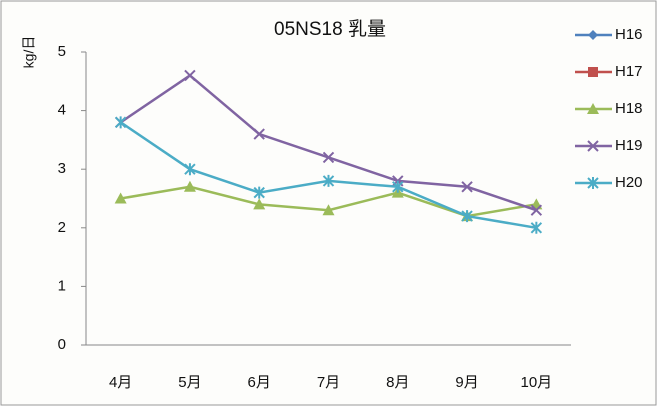  I want to click on x-tick-label: 10月, so click(537, 382).